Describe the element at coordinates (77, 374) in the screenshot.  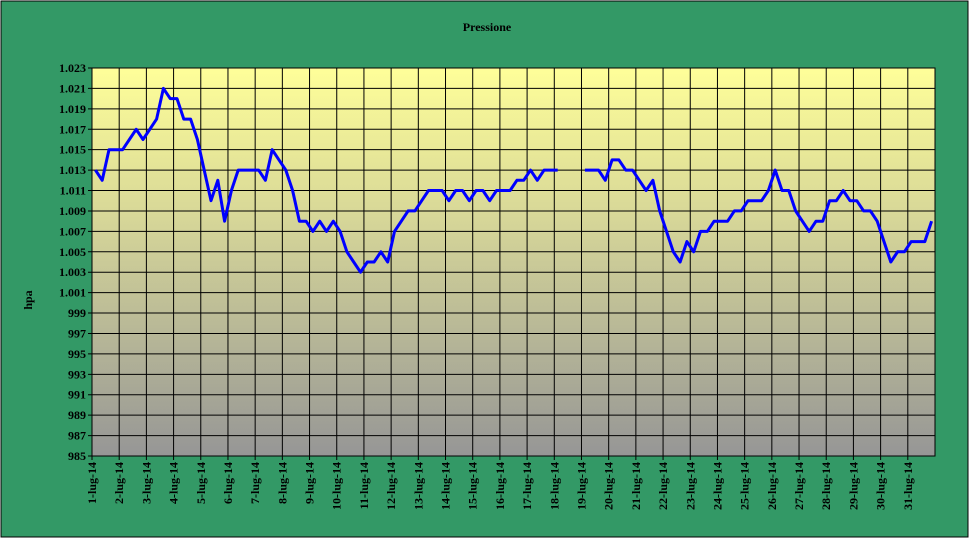
I see `y-tick-label: 993` at that location.